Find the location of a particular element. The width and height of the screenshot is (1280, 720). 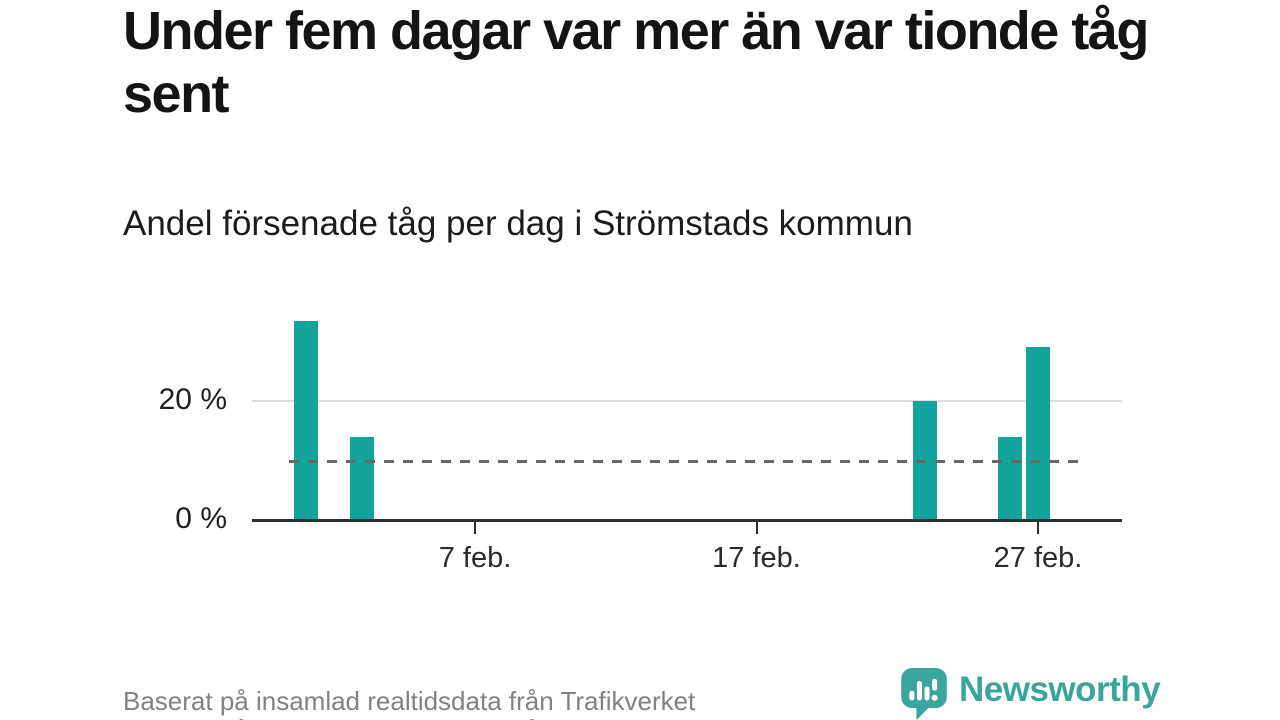

newsworthy-logo-text: Newsworthy is located at coordinates (1060, 689).